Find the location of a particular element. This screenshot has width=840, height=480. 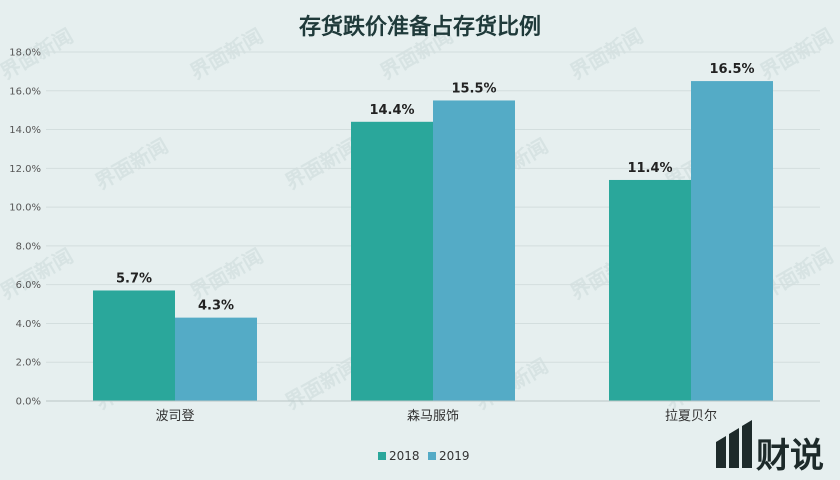

y-tick-label: 6.0% is located at coordinates (28, 285).